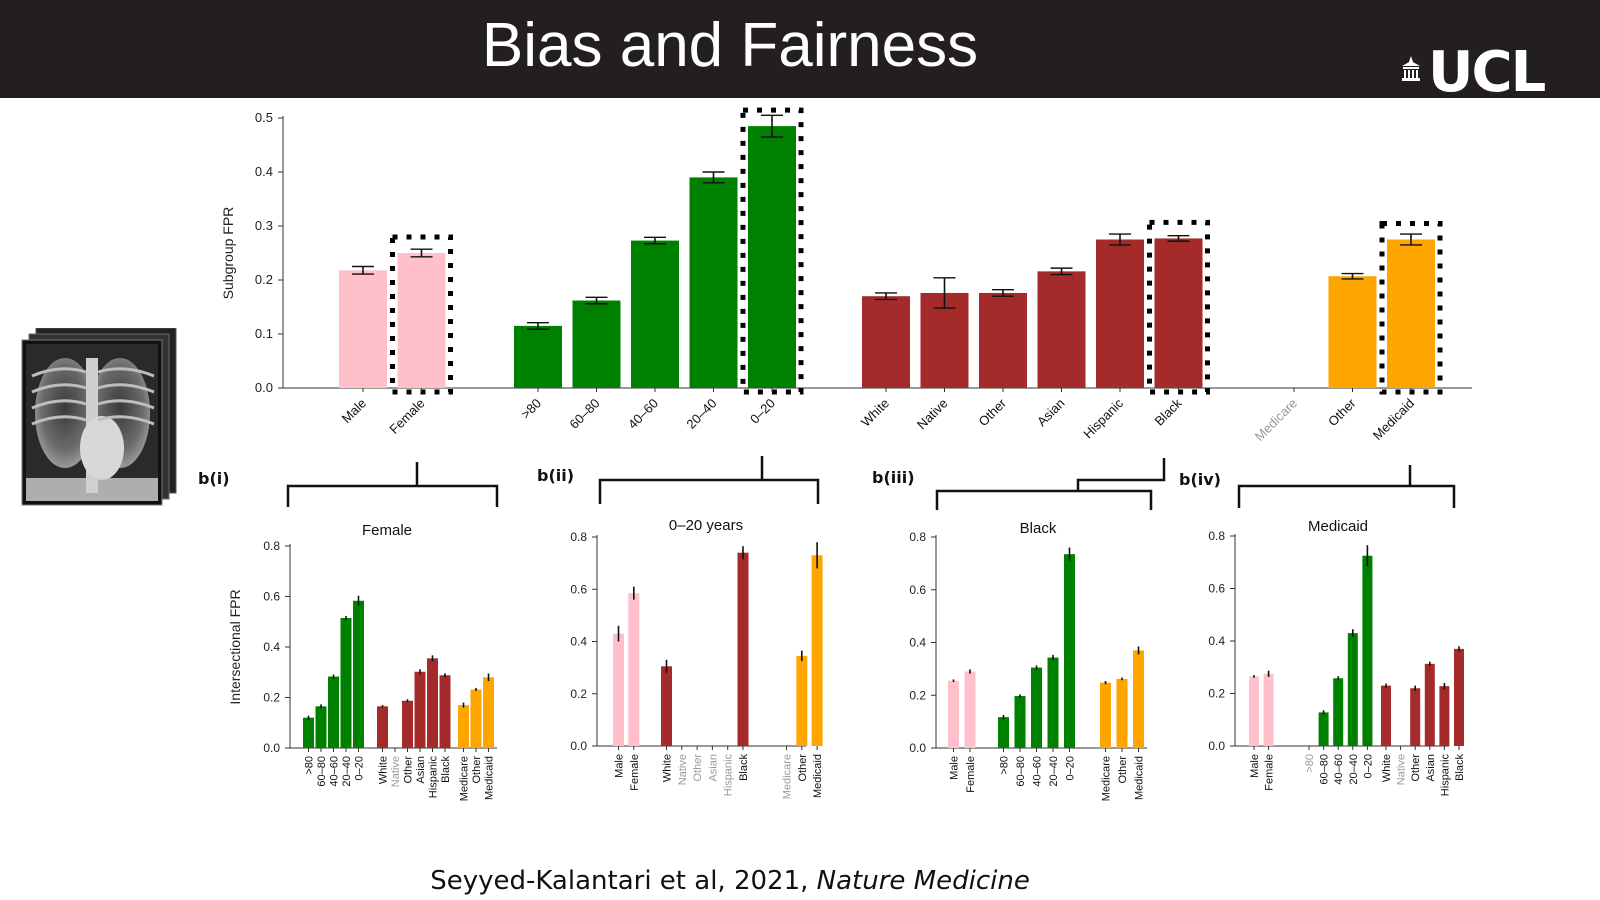 This screenshot has height=900, width=1600. Describe the element at coordinates (264, 333) in the screenshot. I see `y-tick-label: 0.1` at that location.